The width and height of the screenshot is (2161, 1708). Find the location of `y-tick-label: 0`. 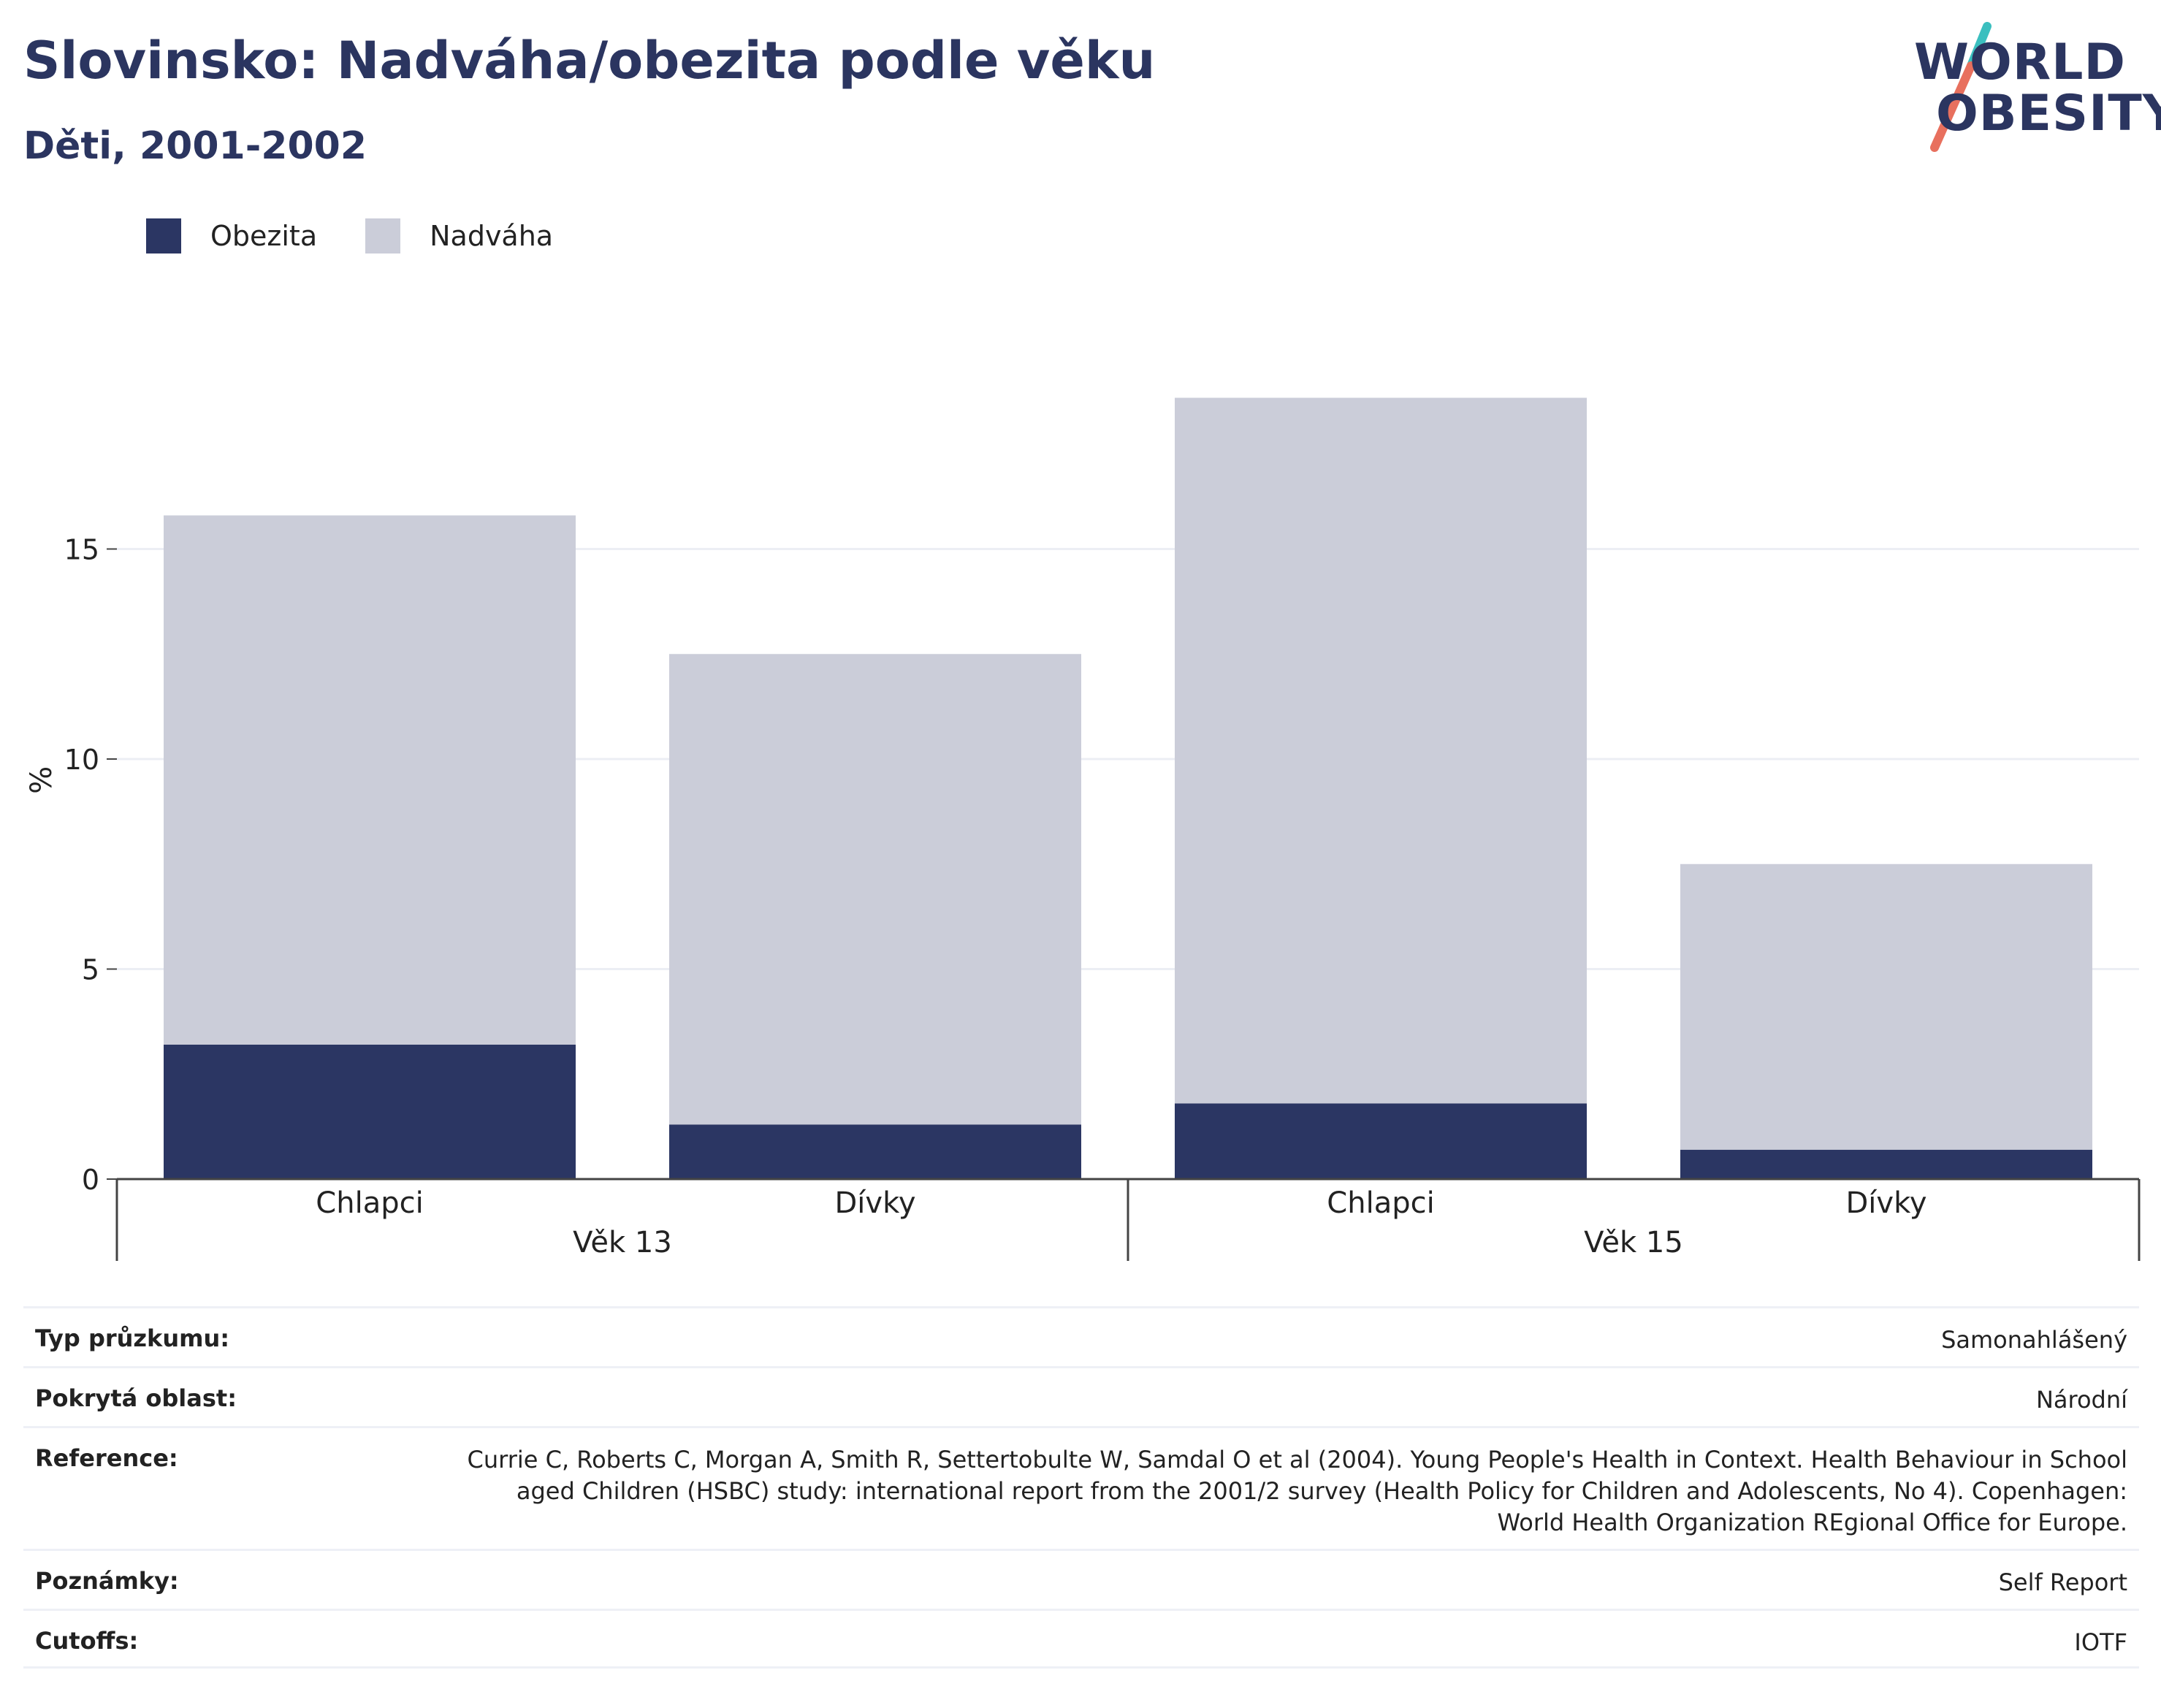

y-tick-label: 0 is located at coordinates (91, 1180).